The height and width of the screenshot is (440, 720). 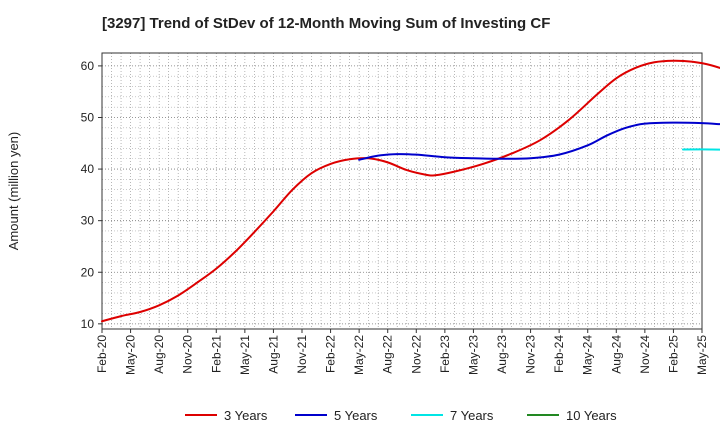 I want to click on series-line-5-years, so click(x=539, y=141).